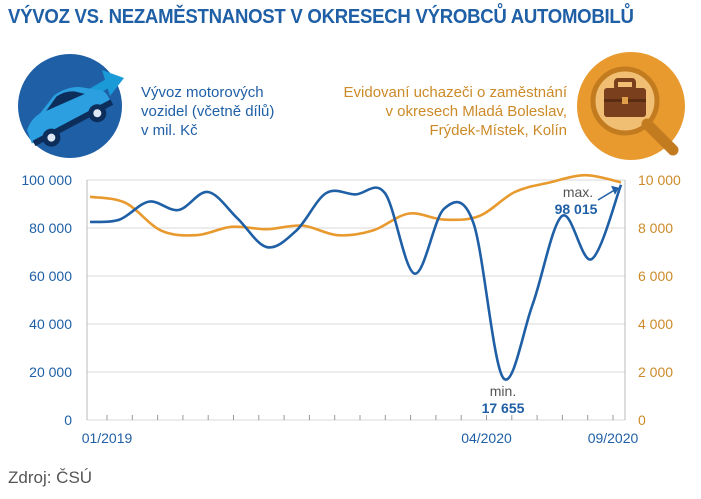 Image resolution: width=701 pixels, height=499 pixels. What do you see at coordinates (655, 276) in the screenshot?
I see `right-y-tick-label: 6 000` at bounding box center [655, 276].